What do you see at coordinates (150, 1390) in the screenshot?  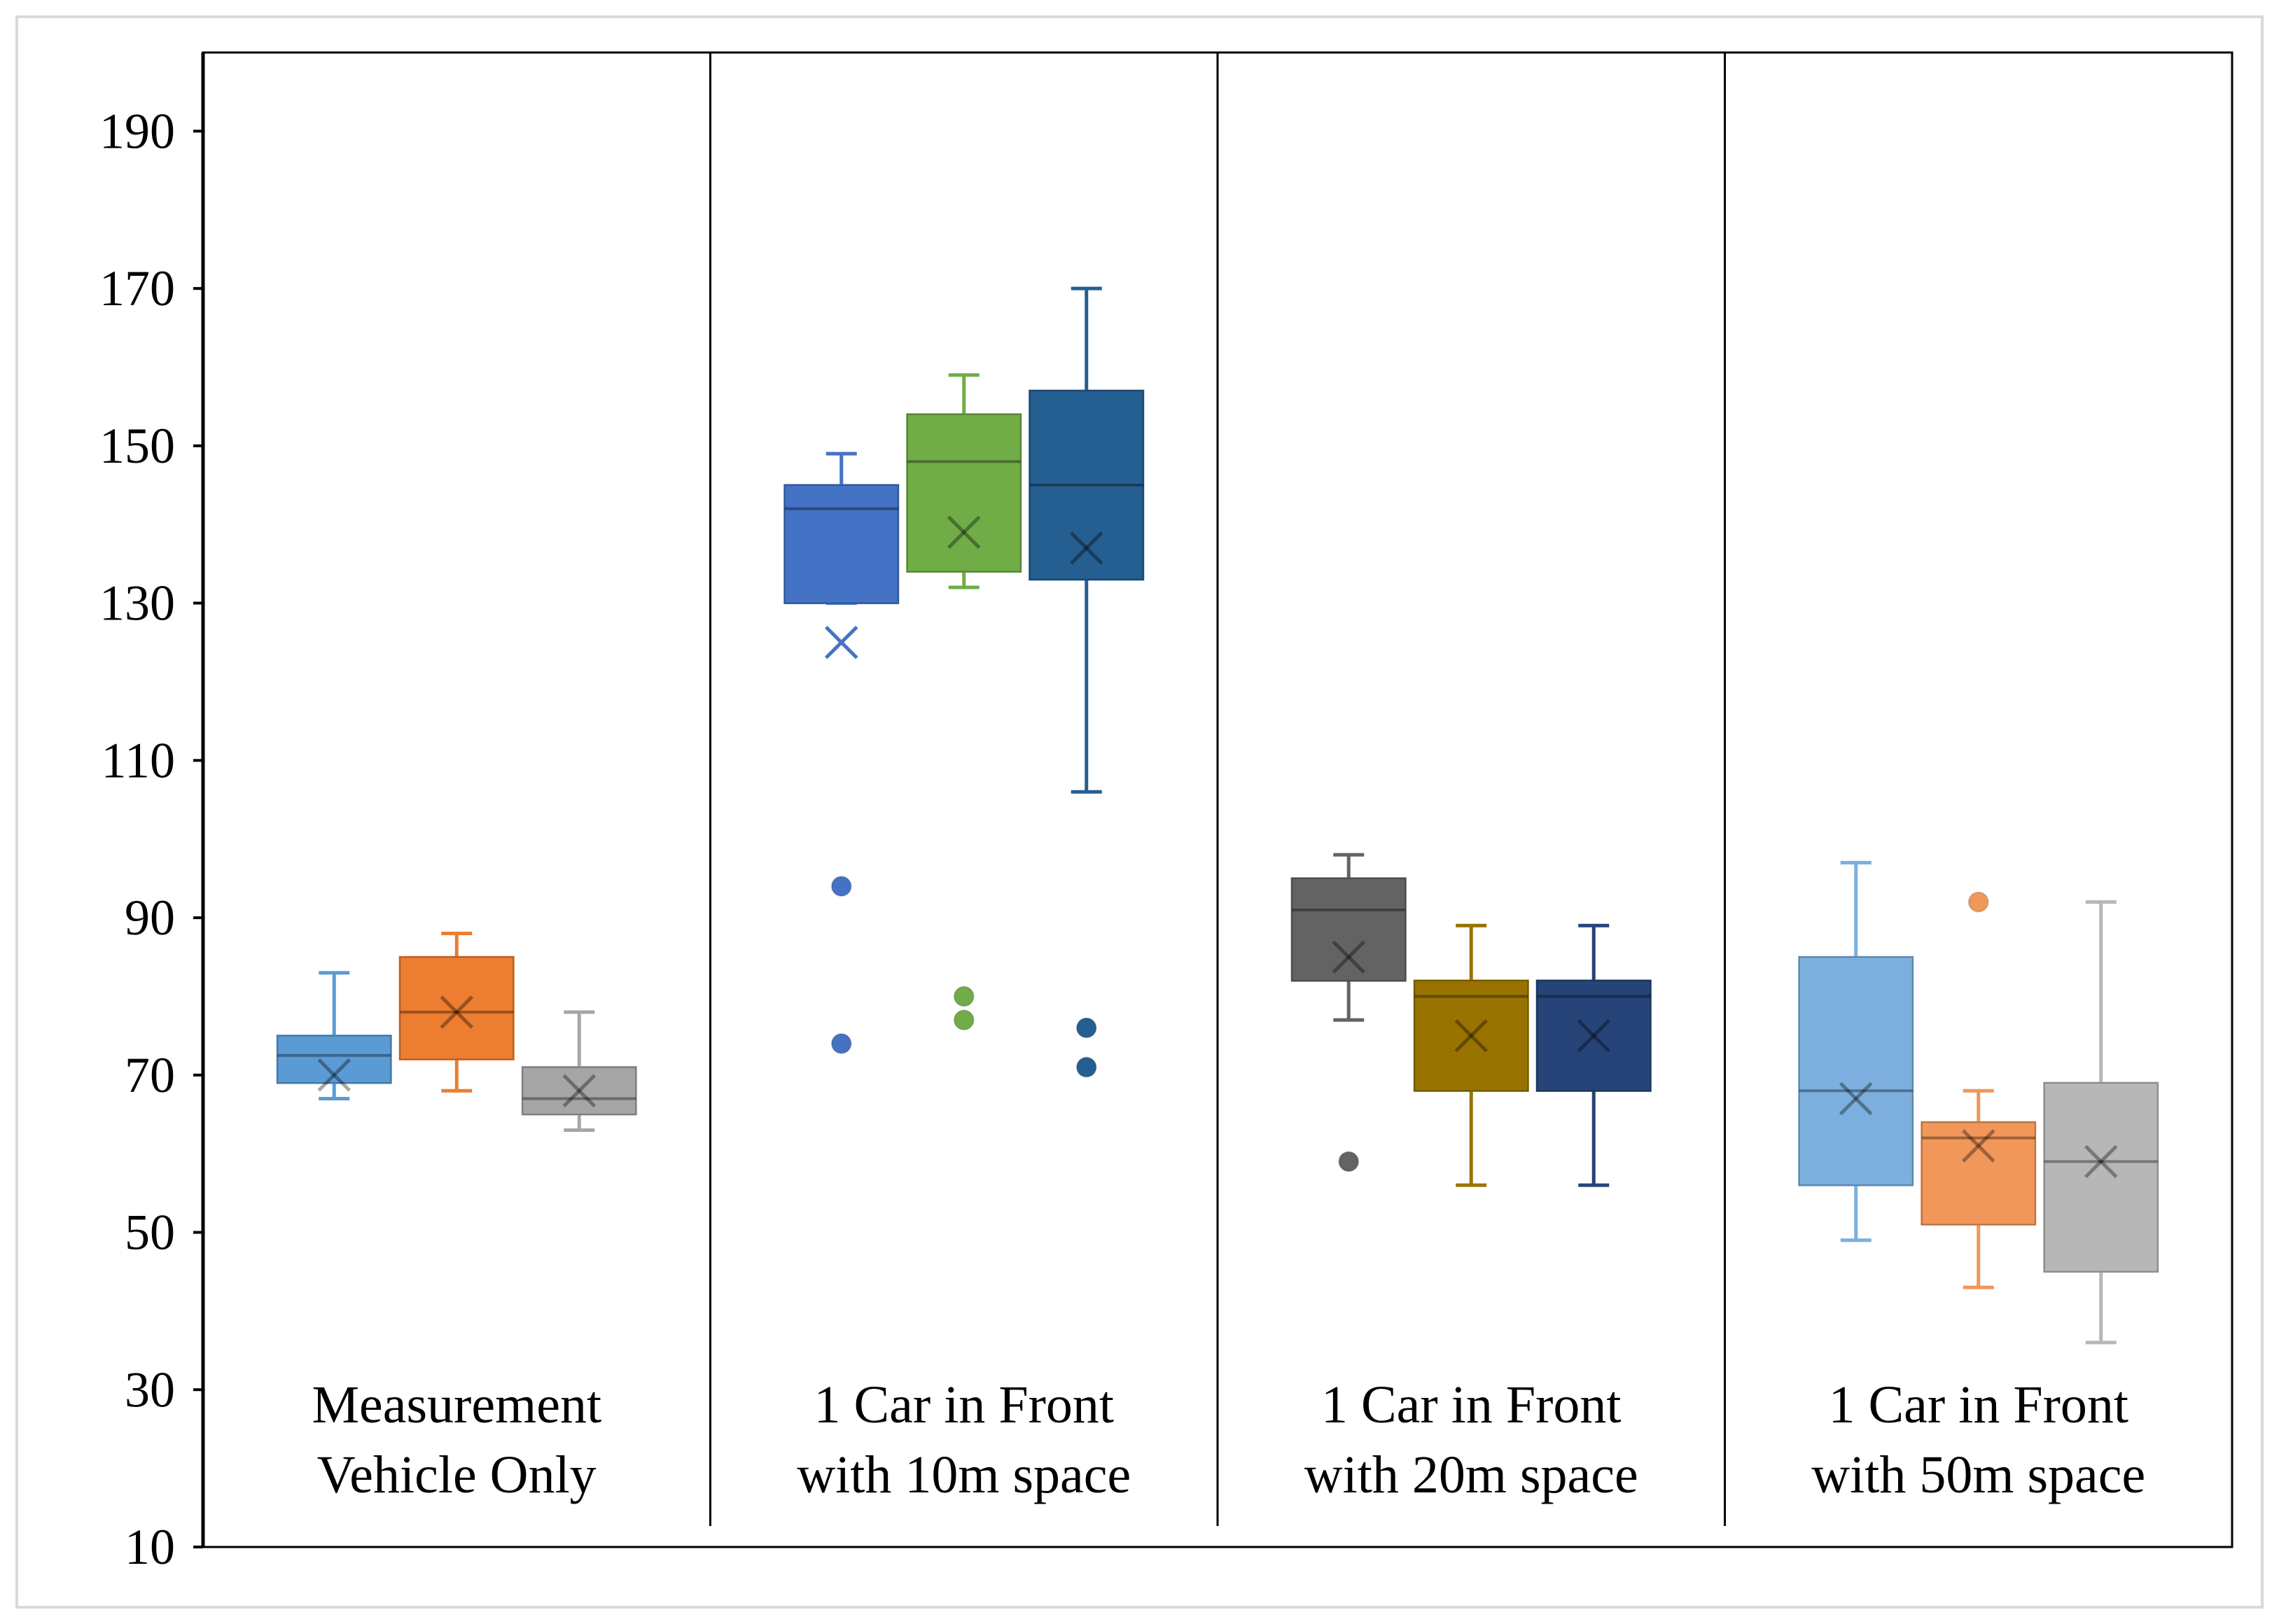 I see `y-tick-label: 30` at bounding box center [150, 1390].